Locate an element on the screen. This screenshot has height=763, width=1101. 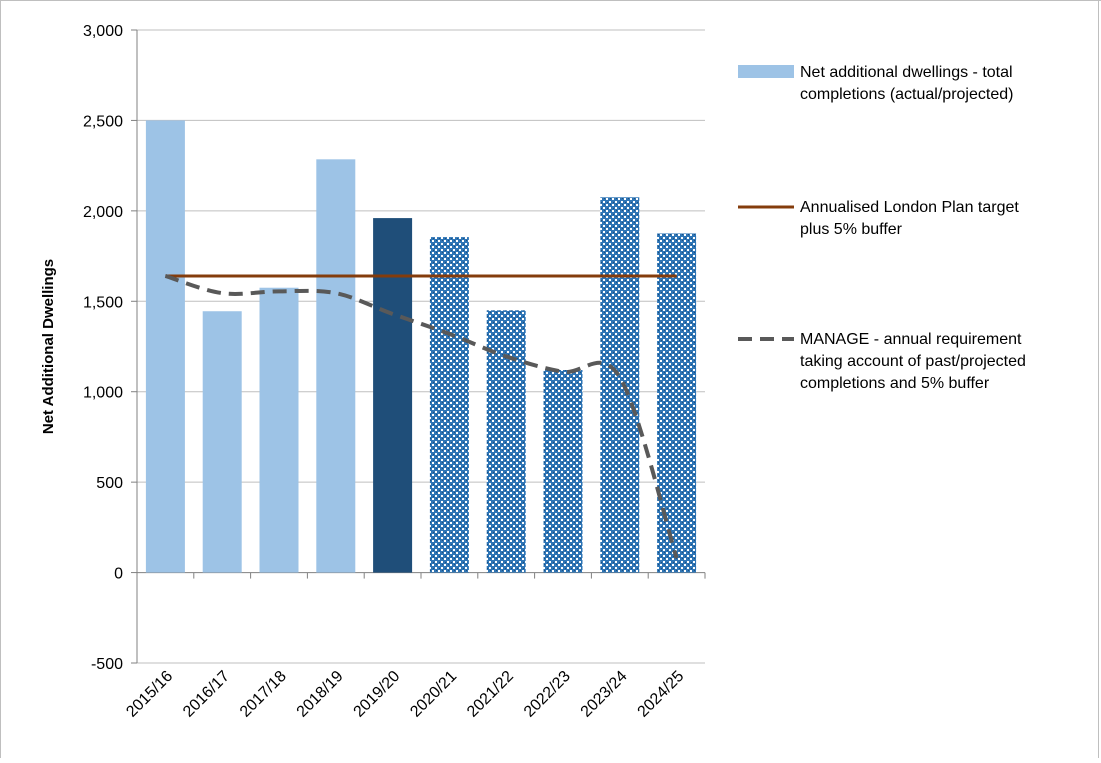
bar-2022/23 is located at coordinates (563, 471).